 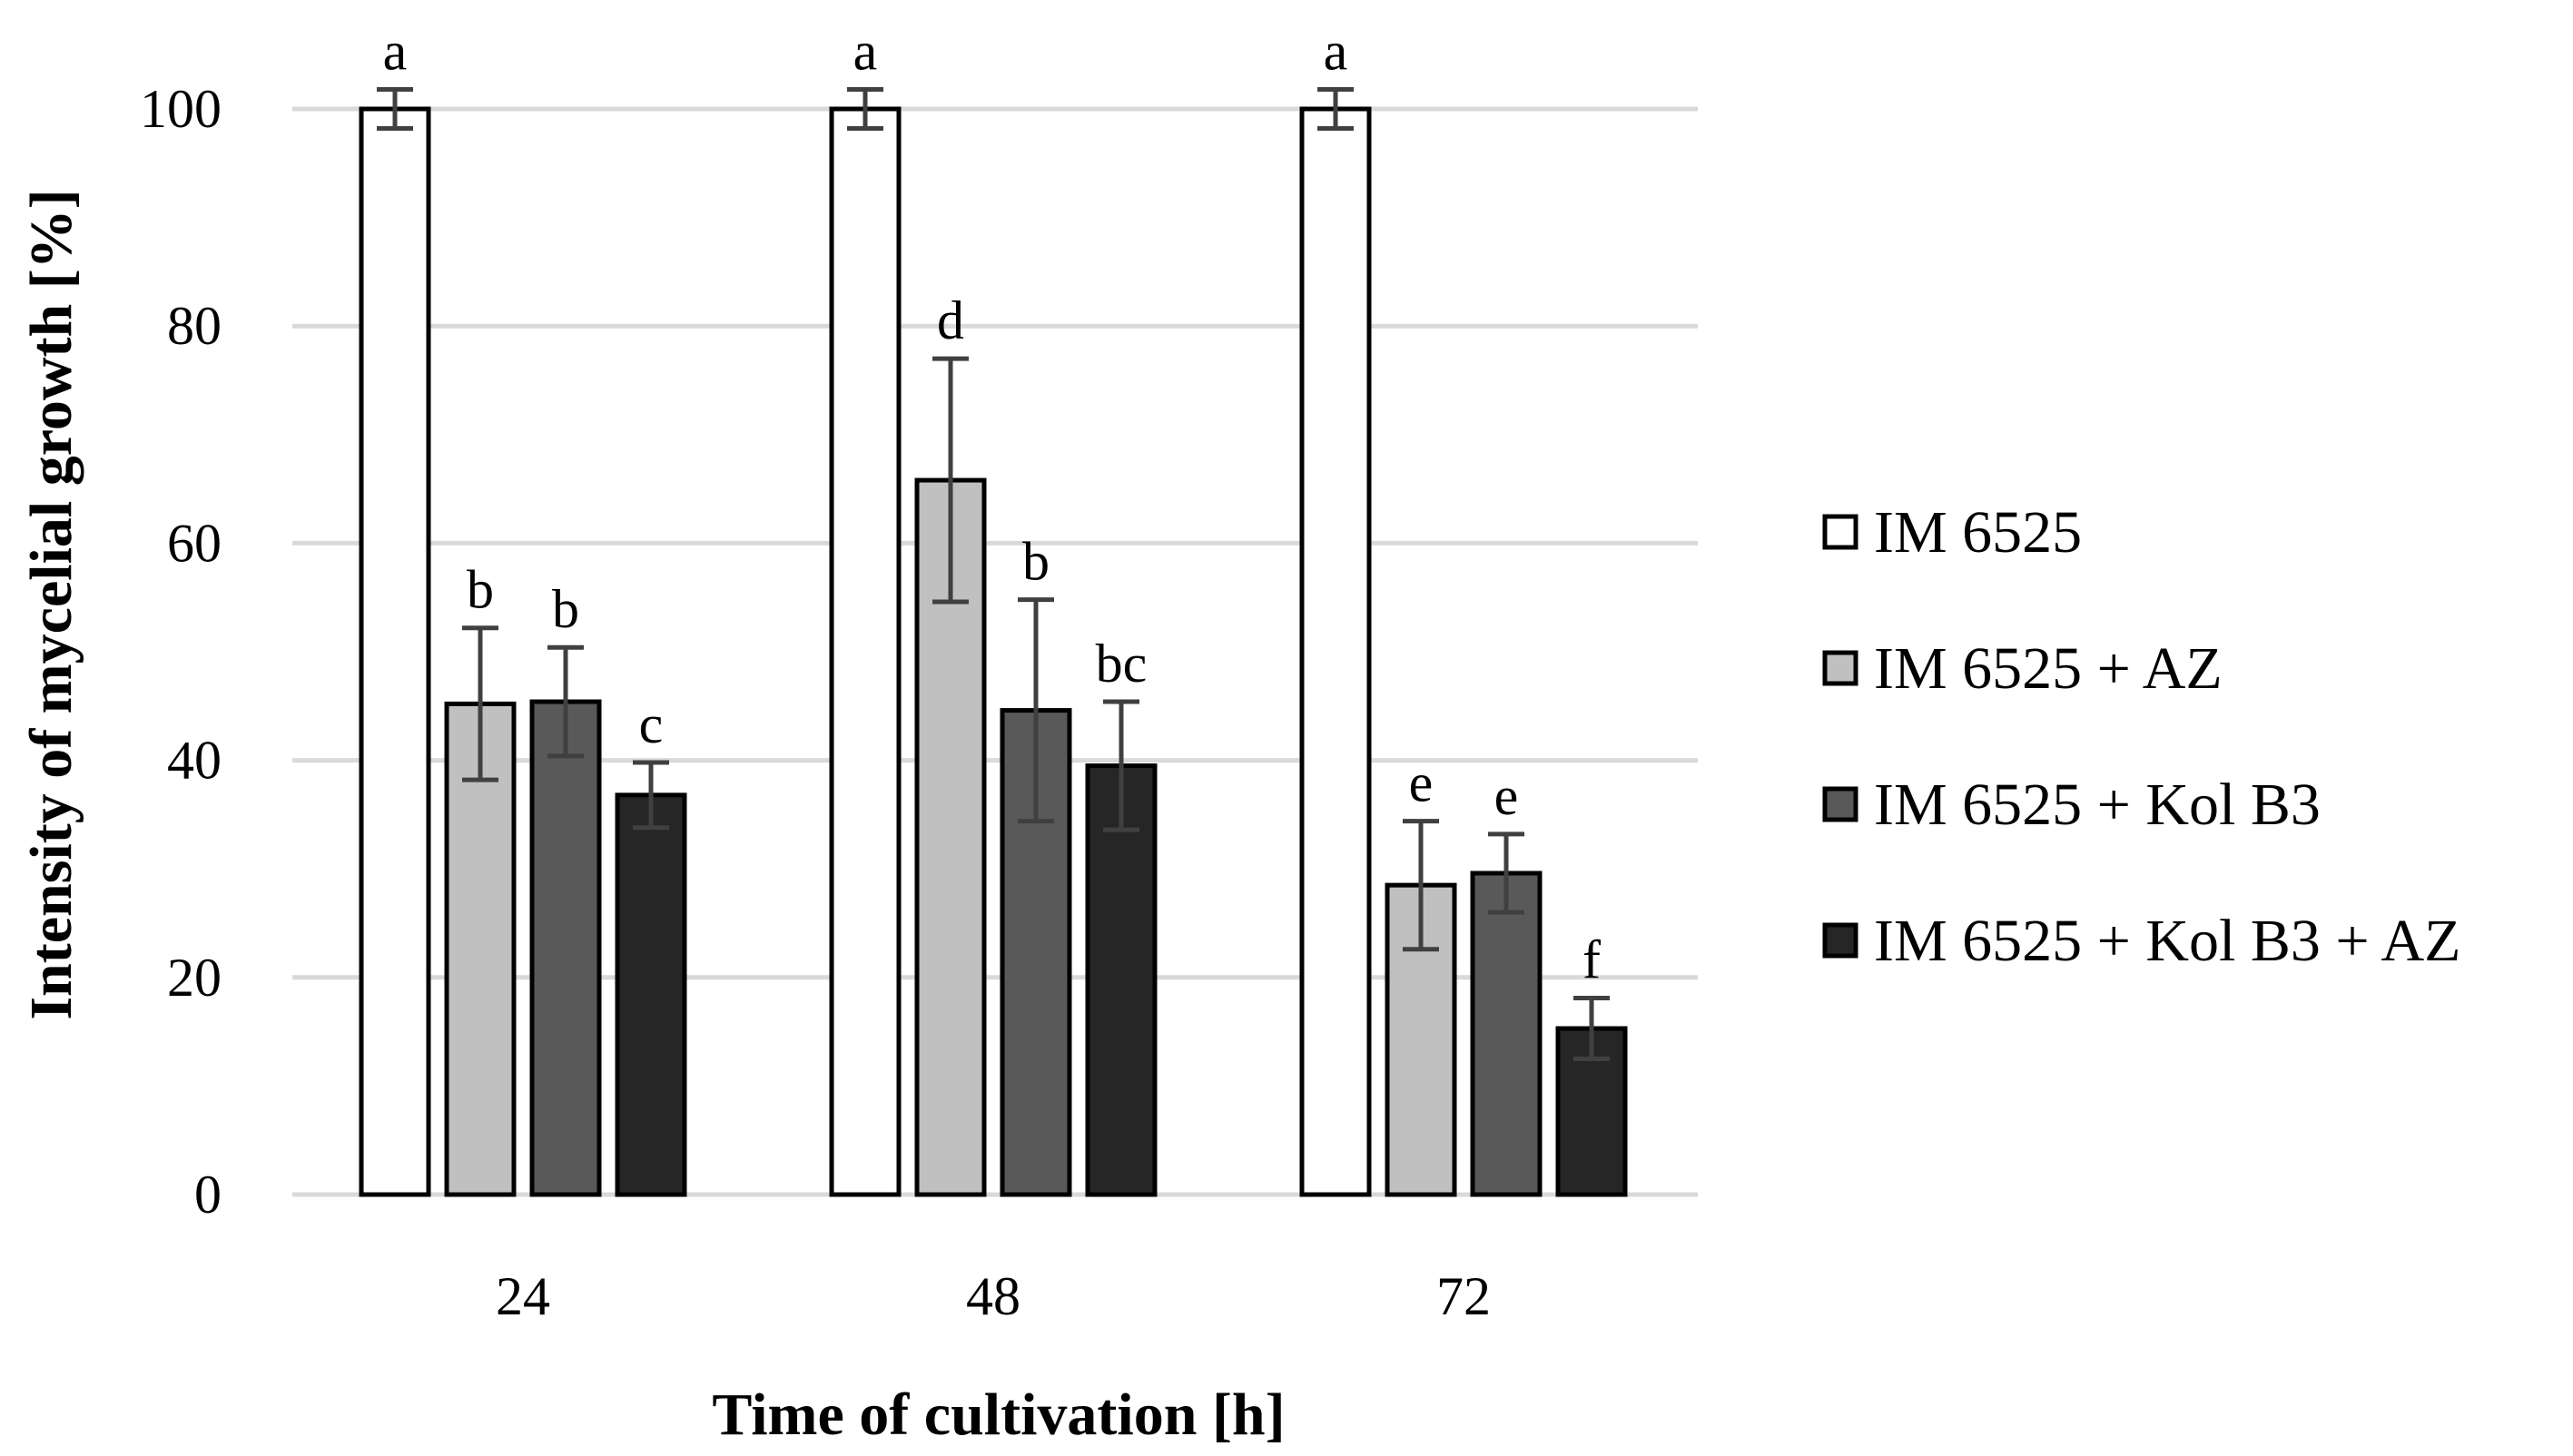 I want to click on y-tick-label: 20, so click(x=195, y=978).